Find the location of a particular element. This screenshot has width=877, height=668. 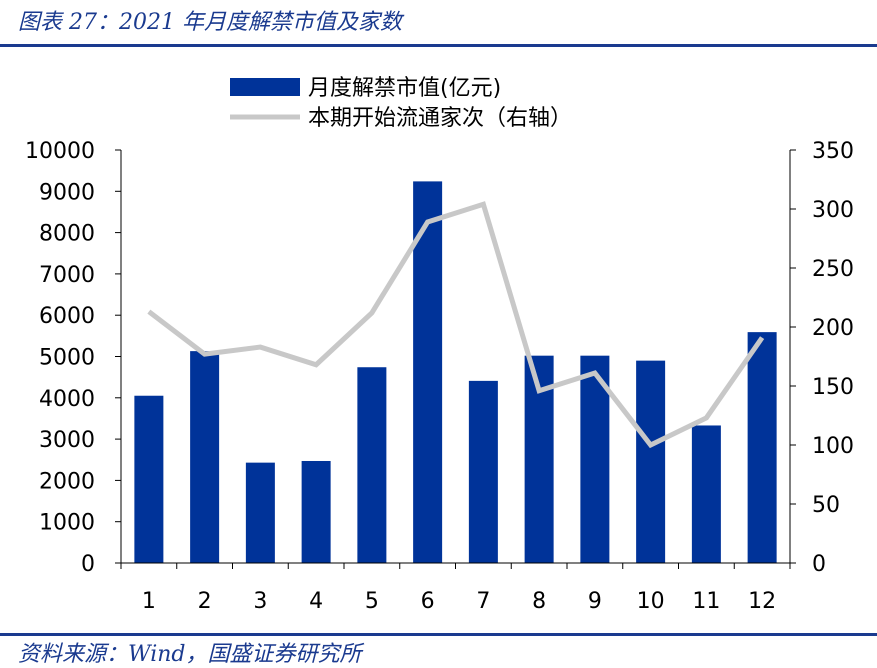

x-tick-label: 4 is located at coordinates (316, 601).